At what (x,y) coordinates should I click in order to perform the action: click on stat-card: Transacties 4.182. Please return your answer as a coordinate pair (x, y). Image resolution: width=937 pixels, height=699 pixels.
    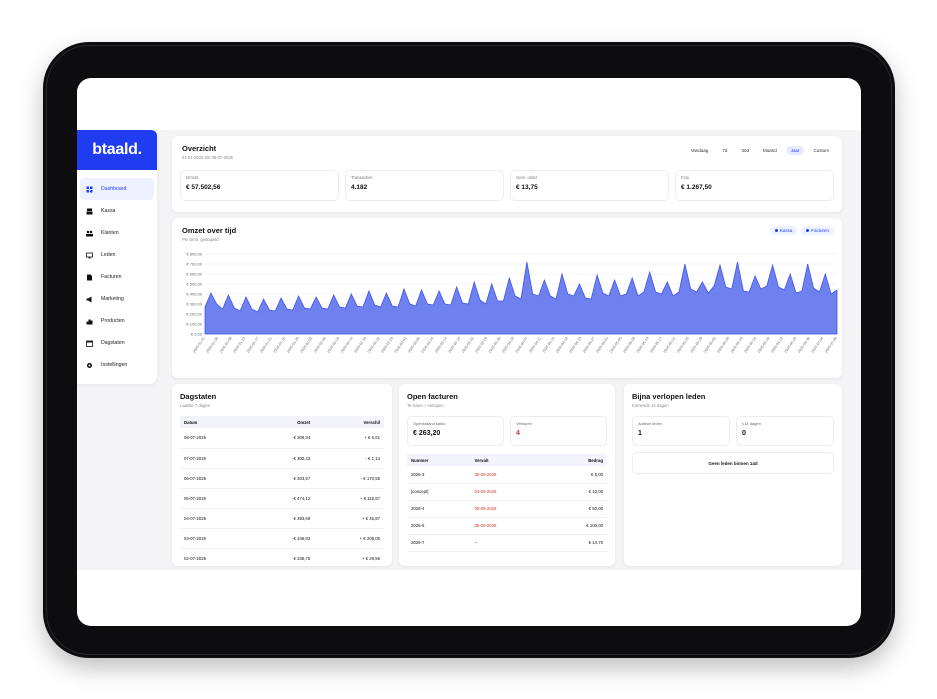
    Looking at the image, I should click on (424, 185).